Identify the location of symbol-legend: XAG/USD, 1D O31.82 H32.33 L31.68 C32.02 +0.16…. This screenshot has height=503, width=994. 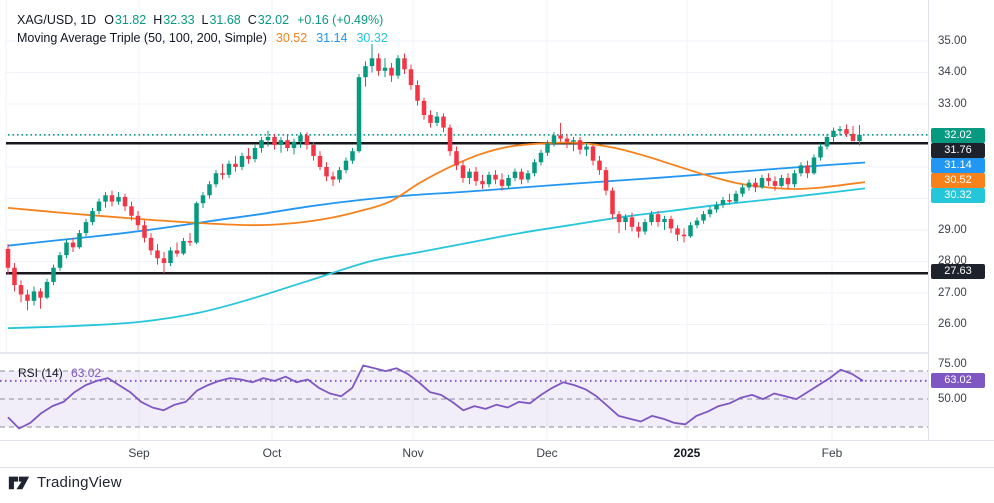
(200, 20).